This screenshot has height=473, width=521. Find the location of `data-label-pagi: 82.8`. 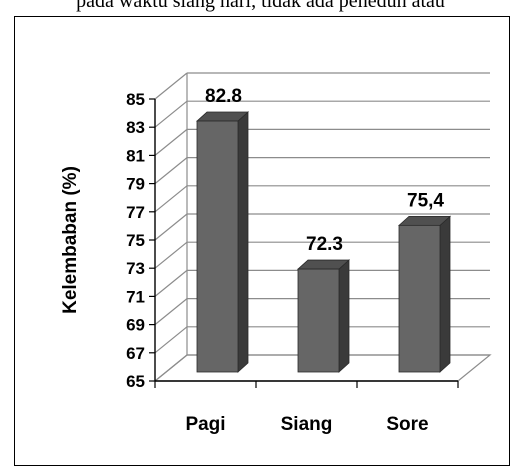

data-label-pagi: 82.8 is located at coordinates (223, 96).